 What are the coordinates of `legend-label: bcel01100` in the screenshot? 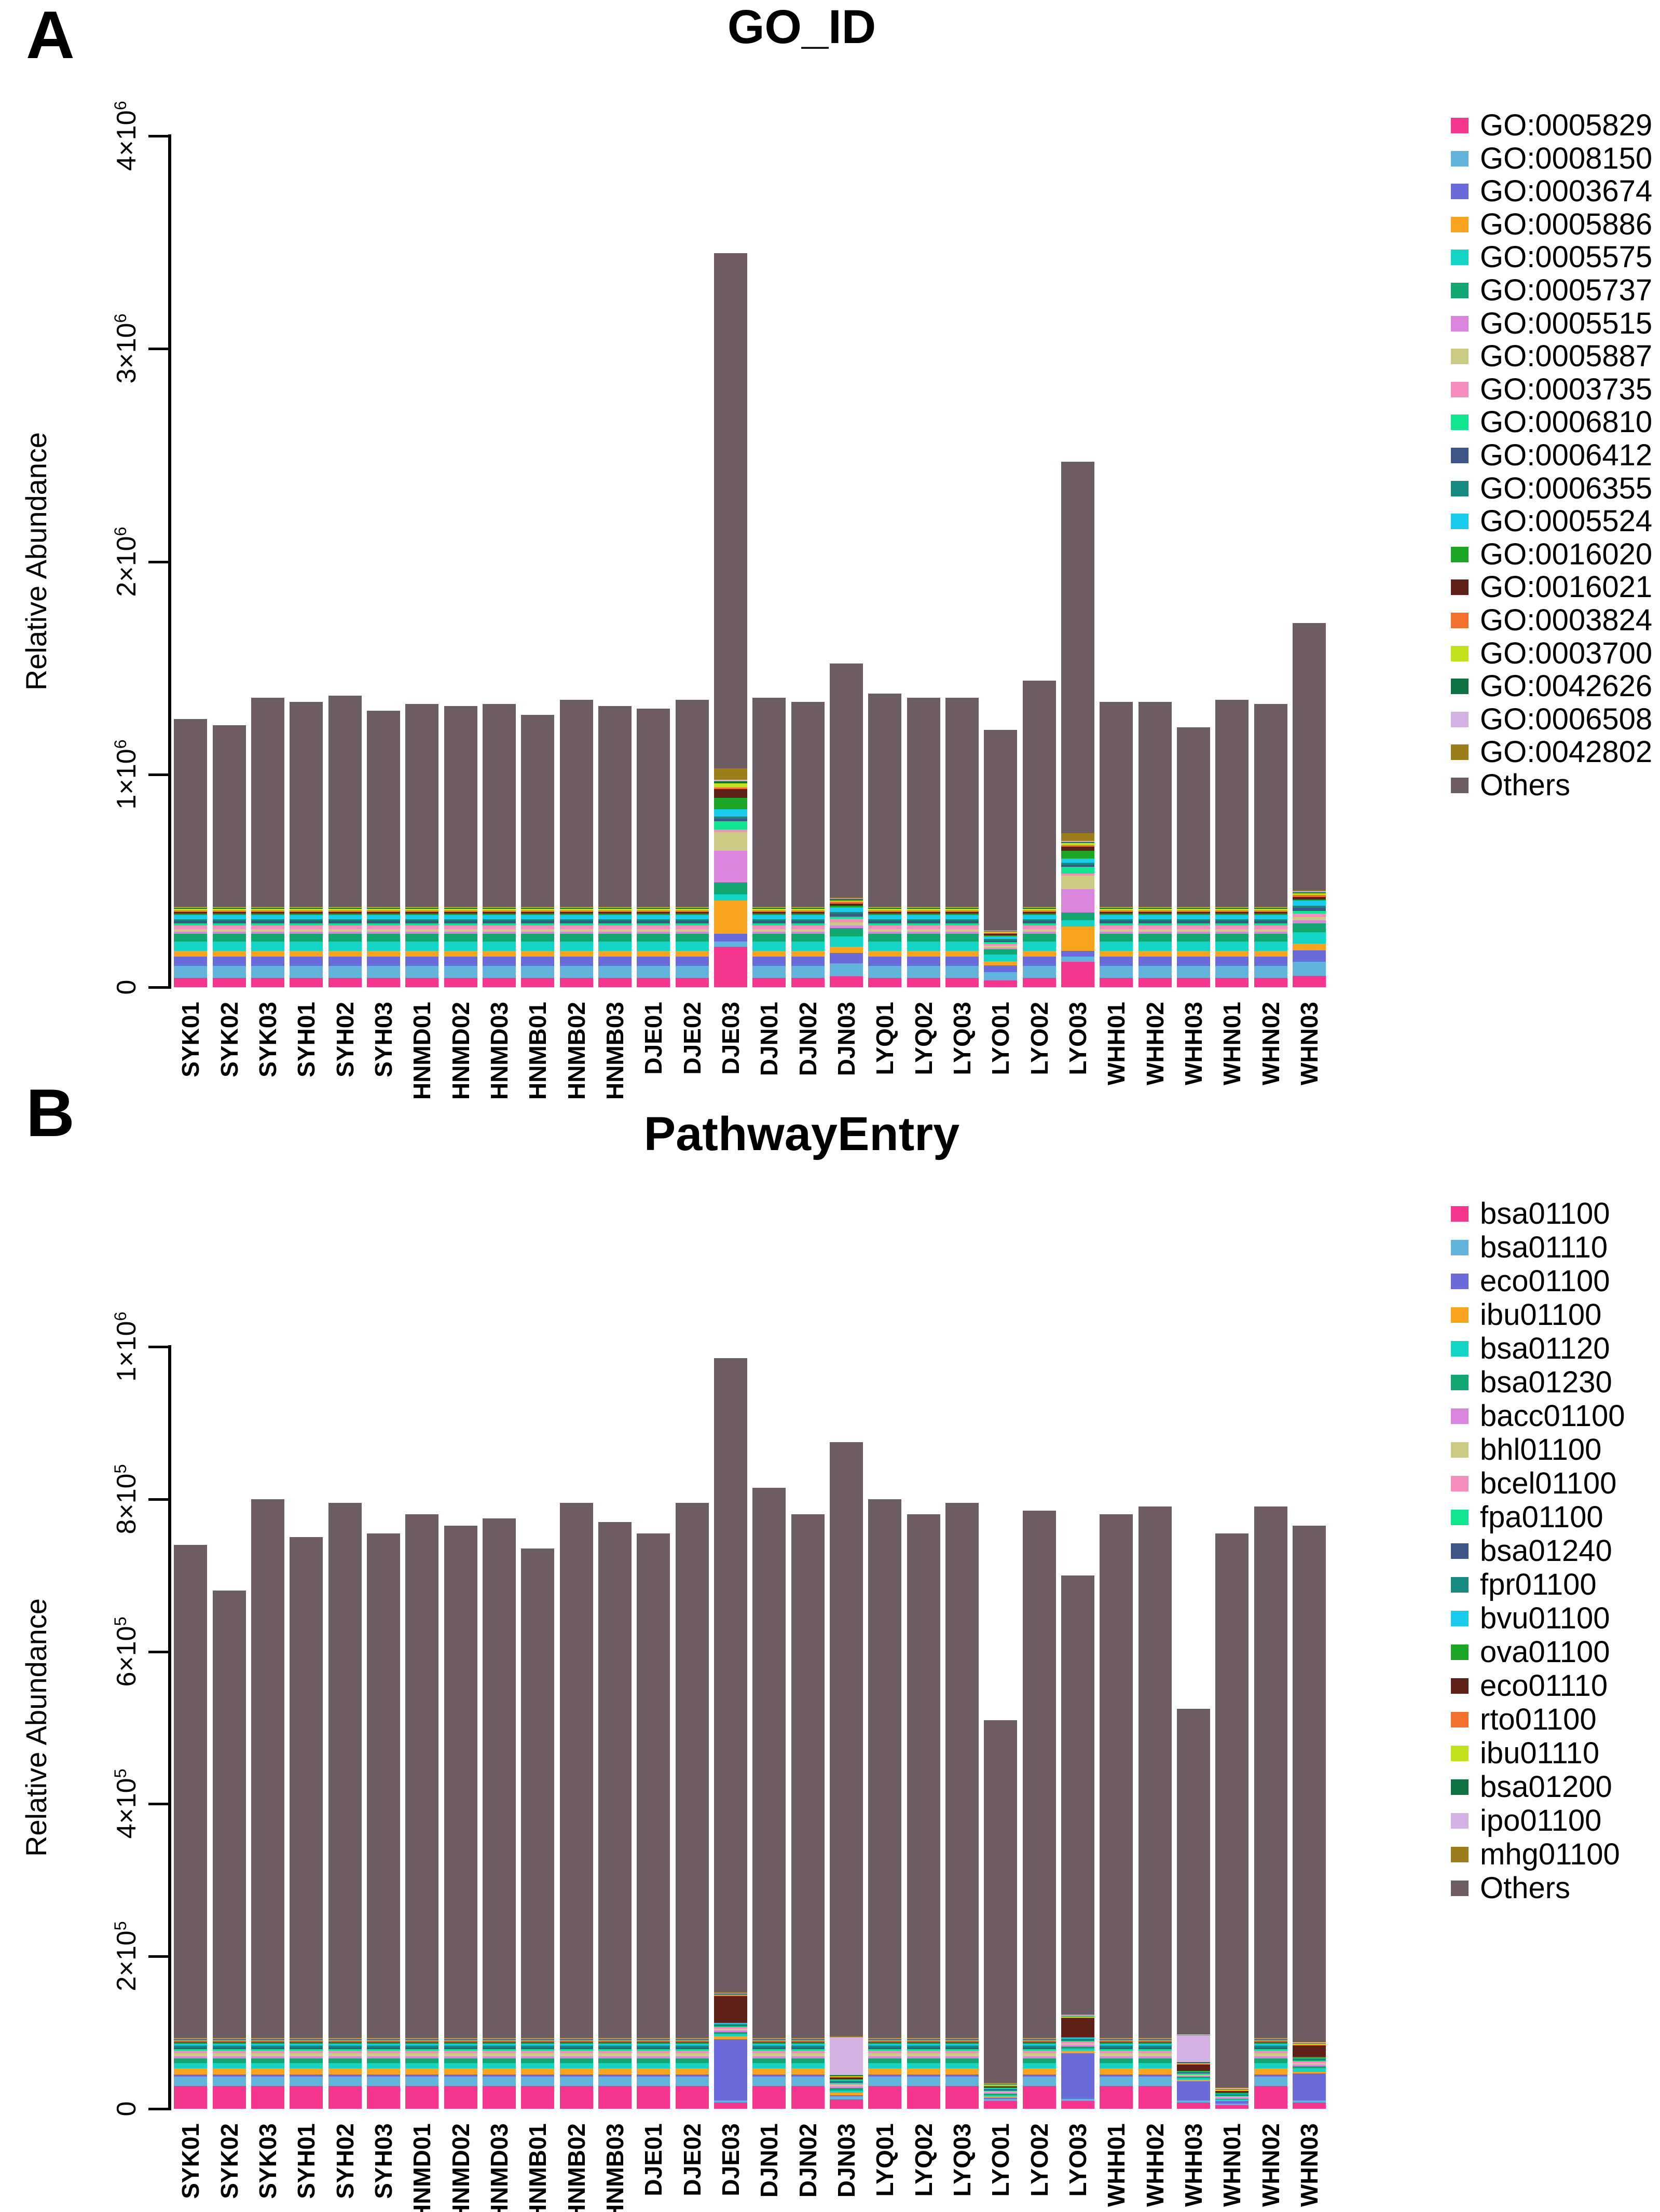 It's located at (1548, 1483).